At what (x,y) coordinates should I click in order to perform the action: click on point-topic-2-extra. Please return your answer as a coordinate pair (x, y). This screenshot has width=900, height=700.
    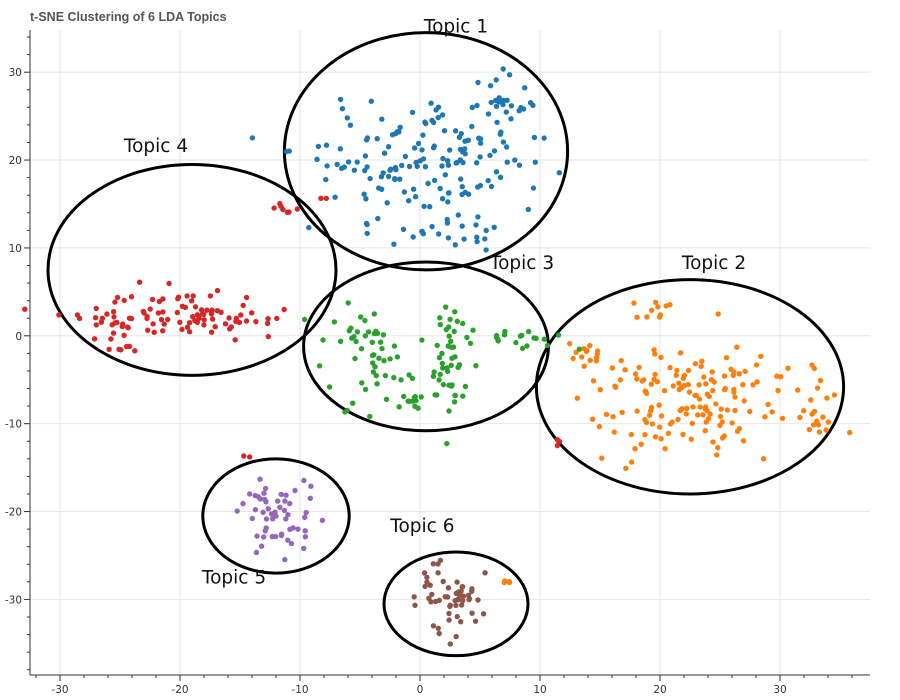
    Looking at the image, I should click on (509, 582).